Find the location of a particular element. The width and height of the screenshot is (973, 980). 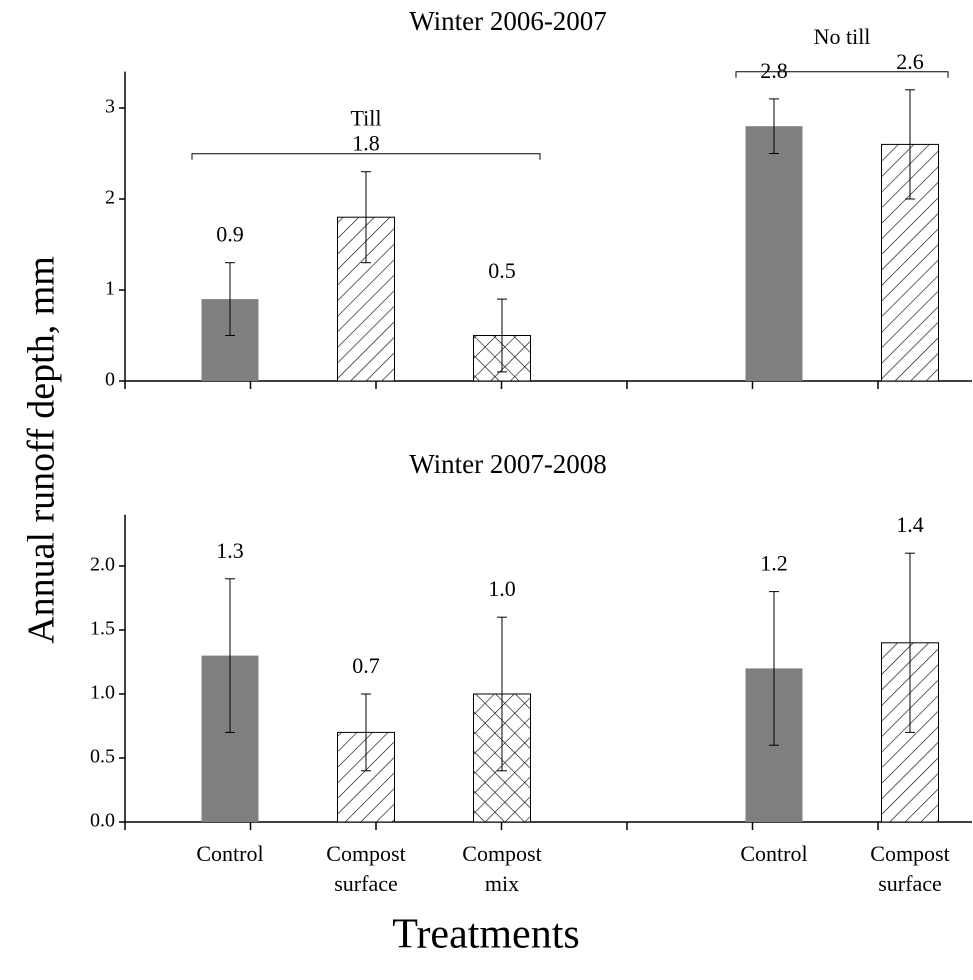

y-tick-label: 1.0 is located at coordinates (102, 693).